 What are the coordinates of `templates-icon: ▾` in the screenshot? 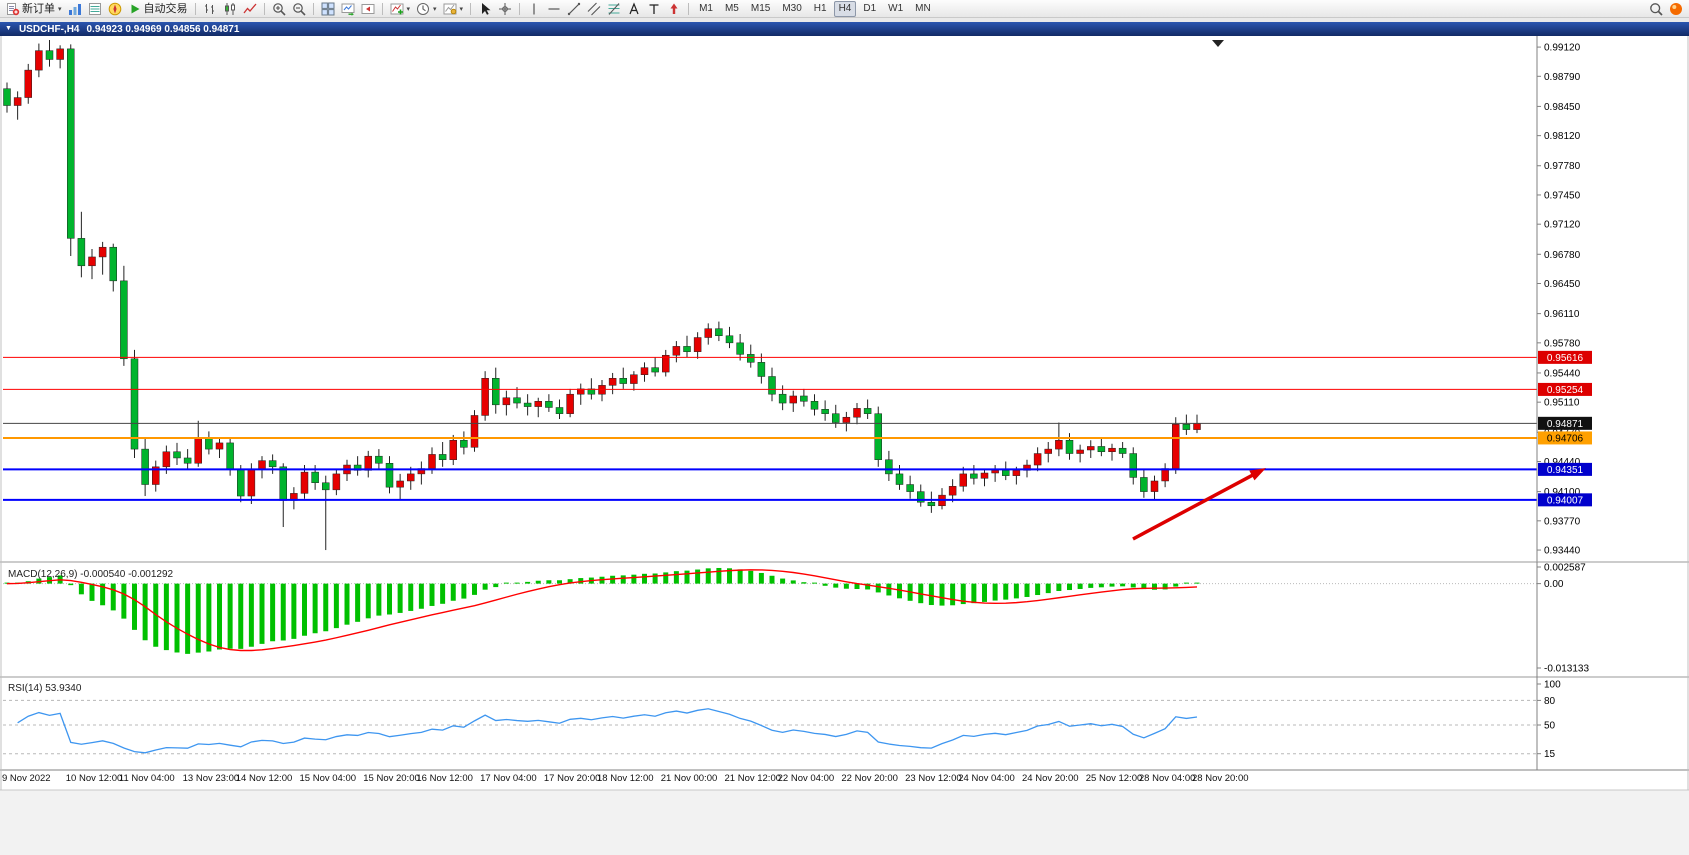 It's located at (453, 9).